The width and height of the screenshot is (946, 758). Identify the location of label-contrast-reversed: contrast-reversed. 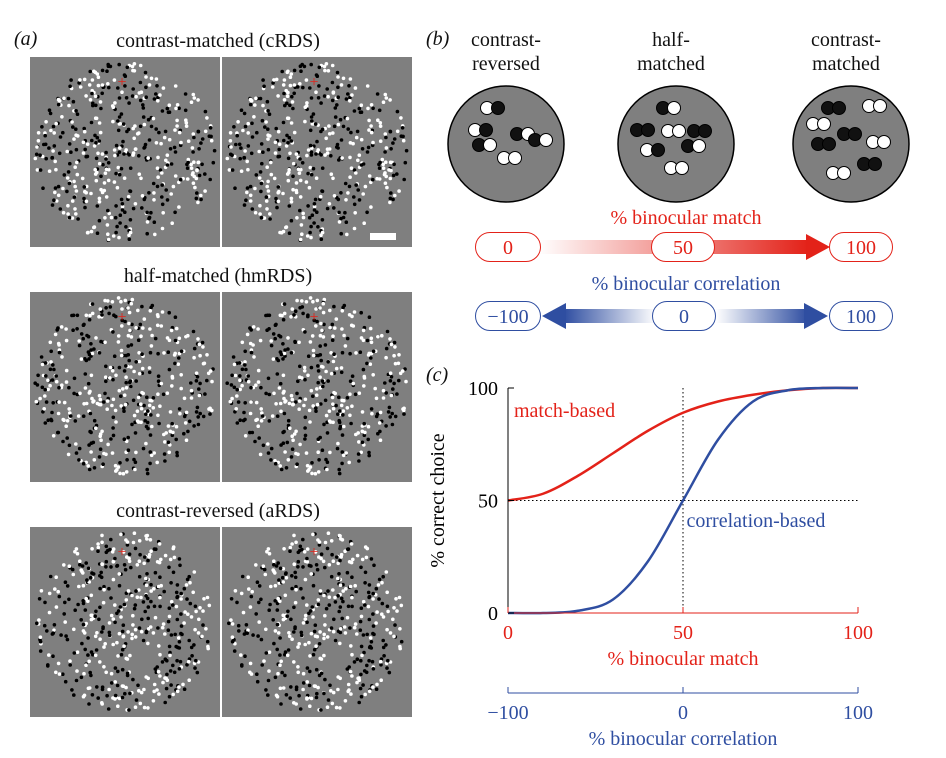
(506, 52).